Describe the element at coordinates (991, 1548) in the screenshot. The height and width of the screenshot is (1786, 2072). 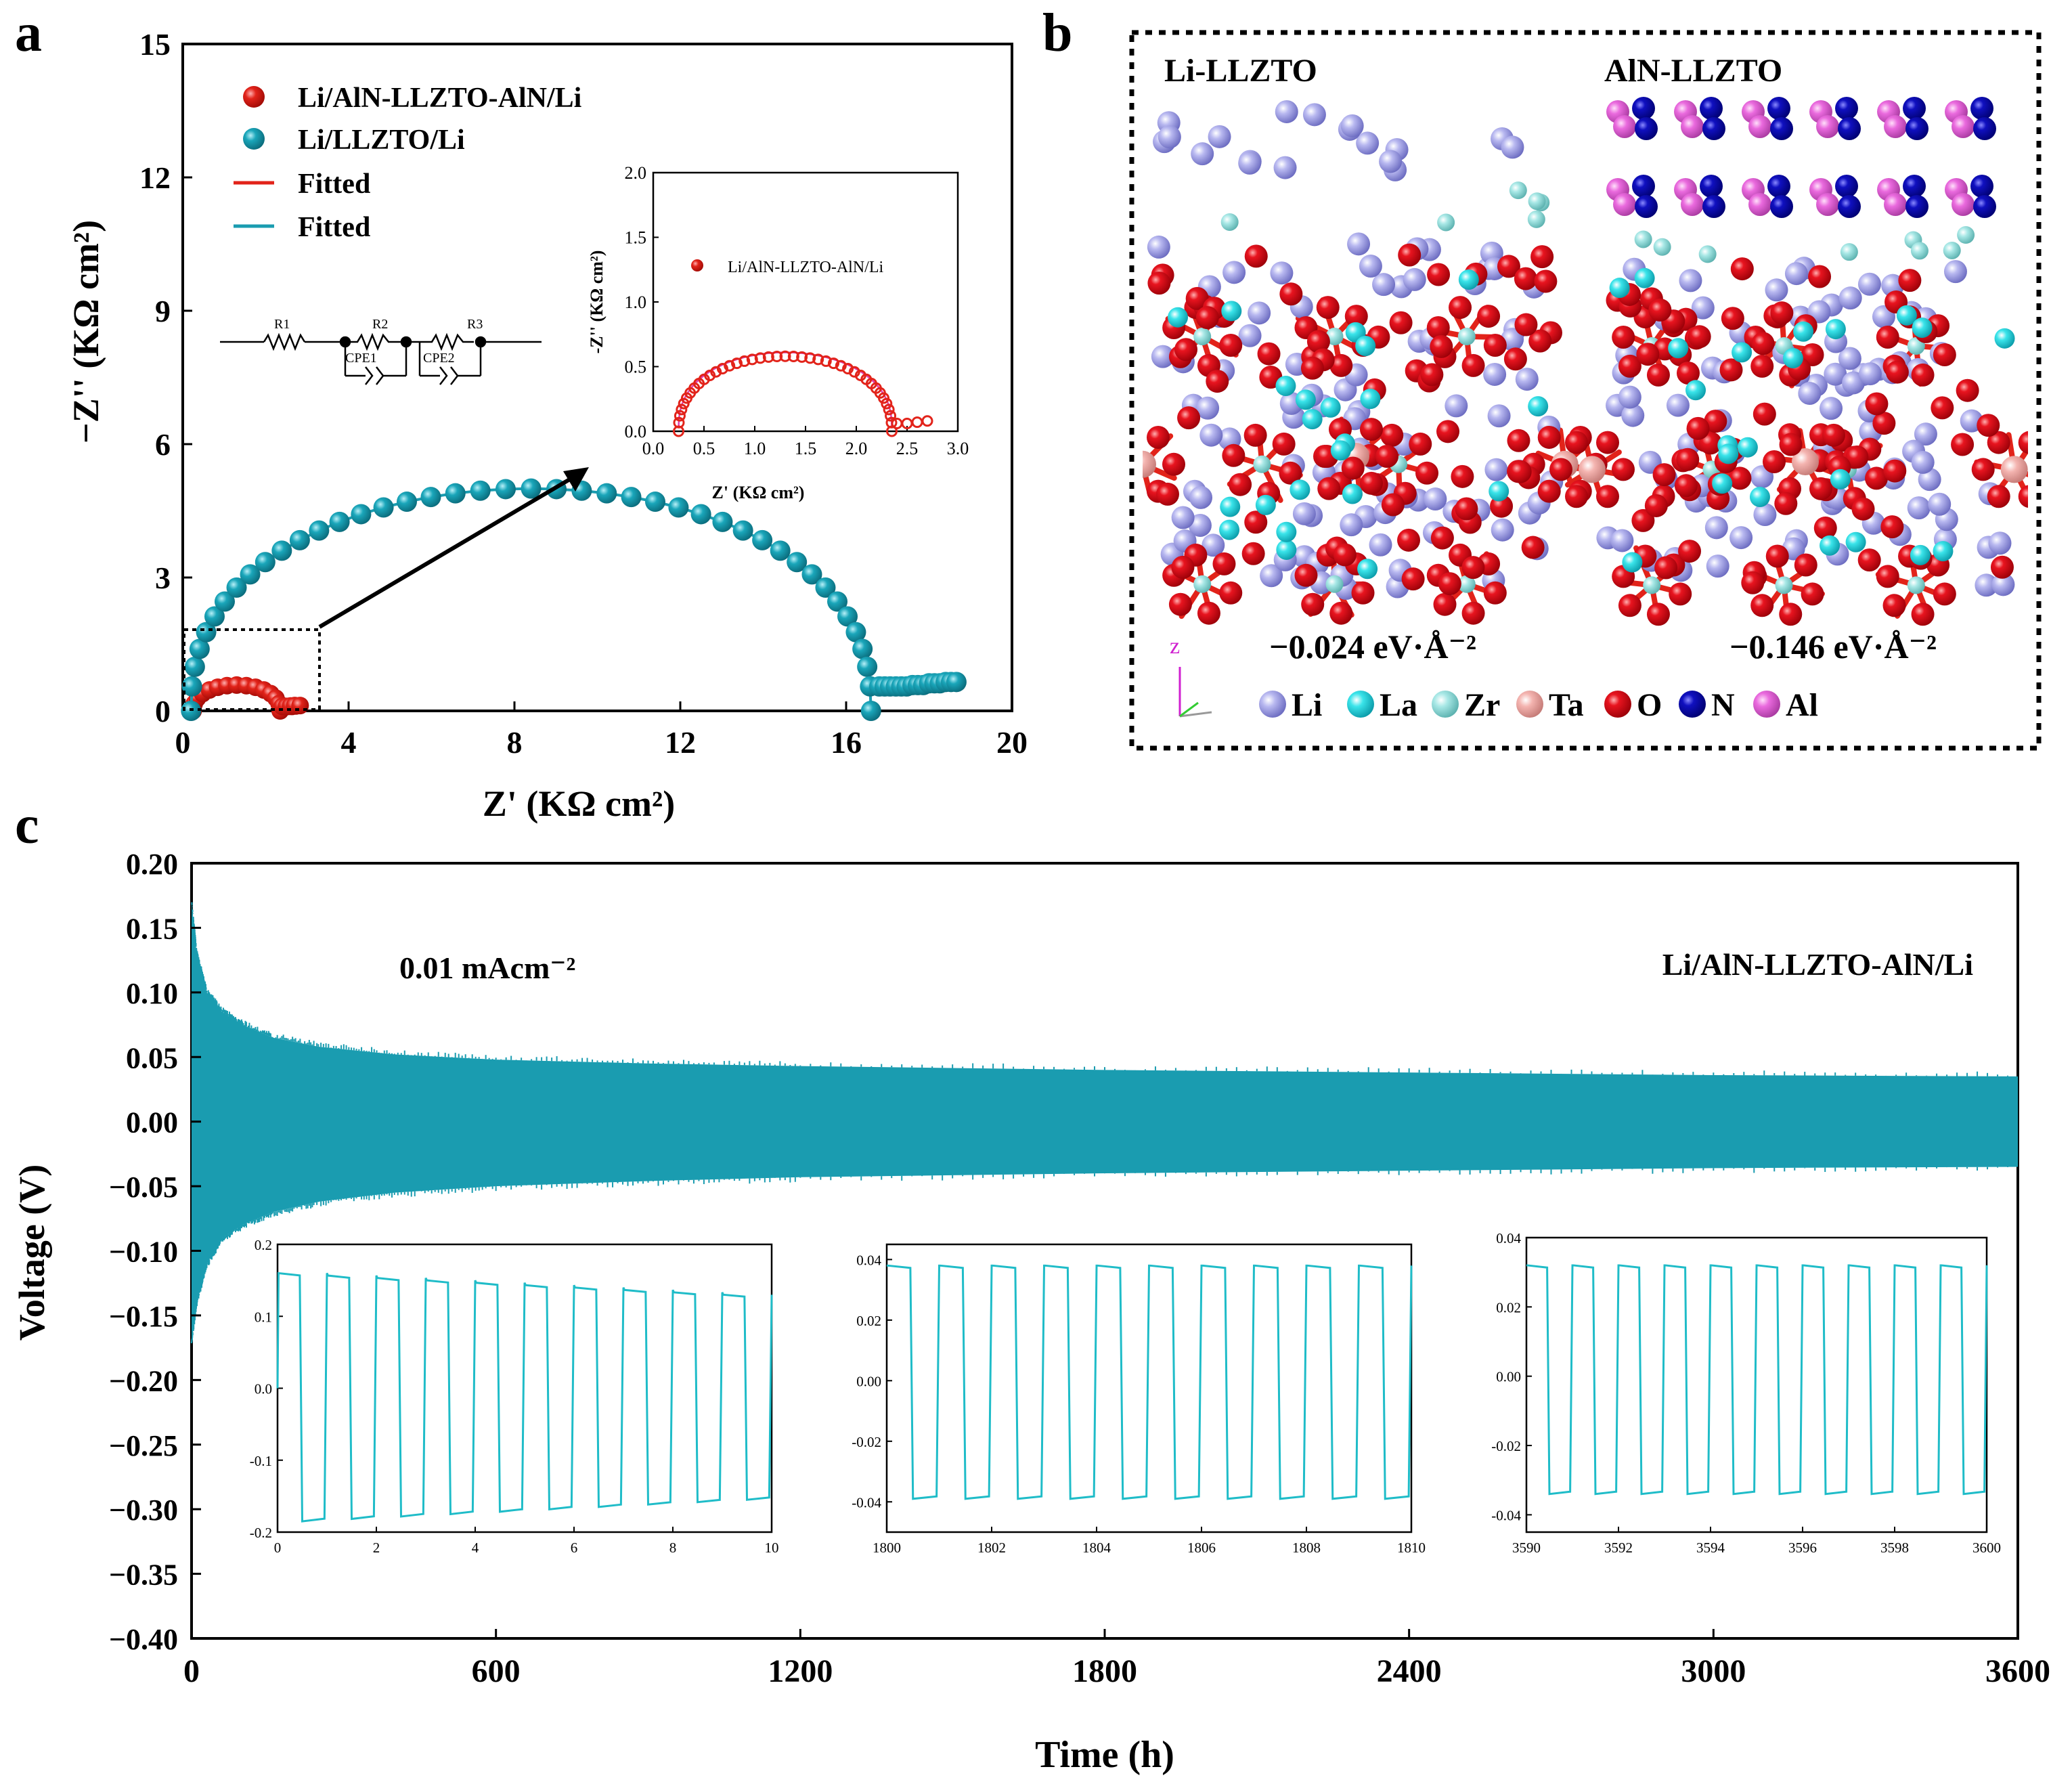
I see `inset-x-tick-label: 1802` at that location.